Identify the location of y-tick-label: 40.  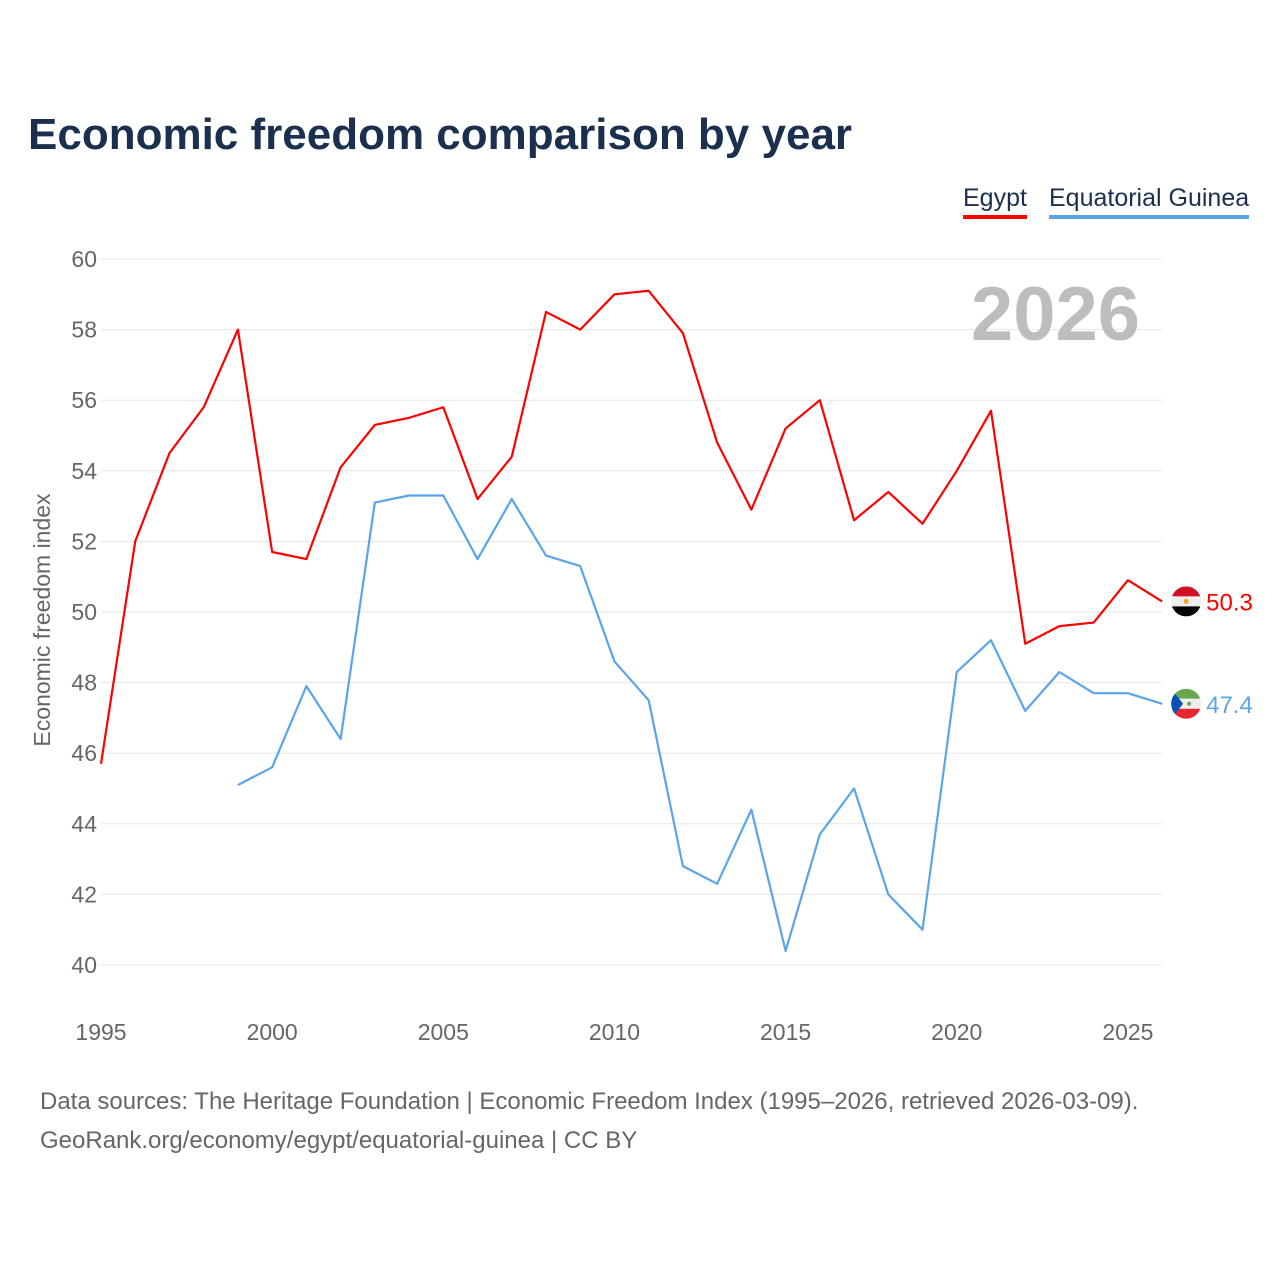
(84, 965).